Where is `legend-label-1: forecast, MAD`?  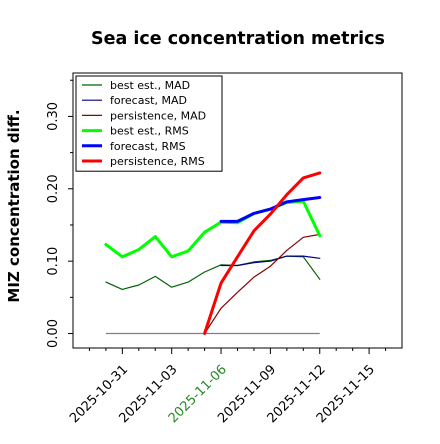 legend-label-1: forecast, MAD is located at coordinates (148, 100).